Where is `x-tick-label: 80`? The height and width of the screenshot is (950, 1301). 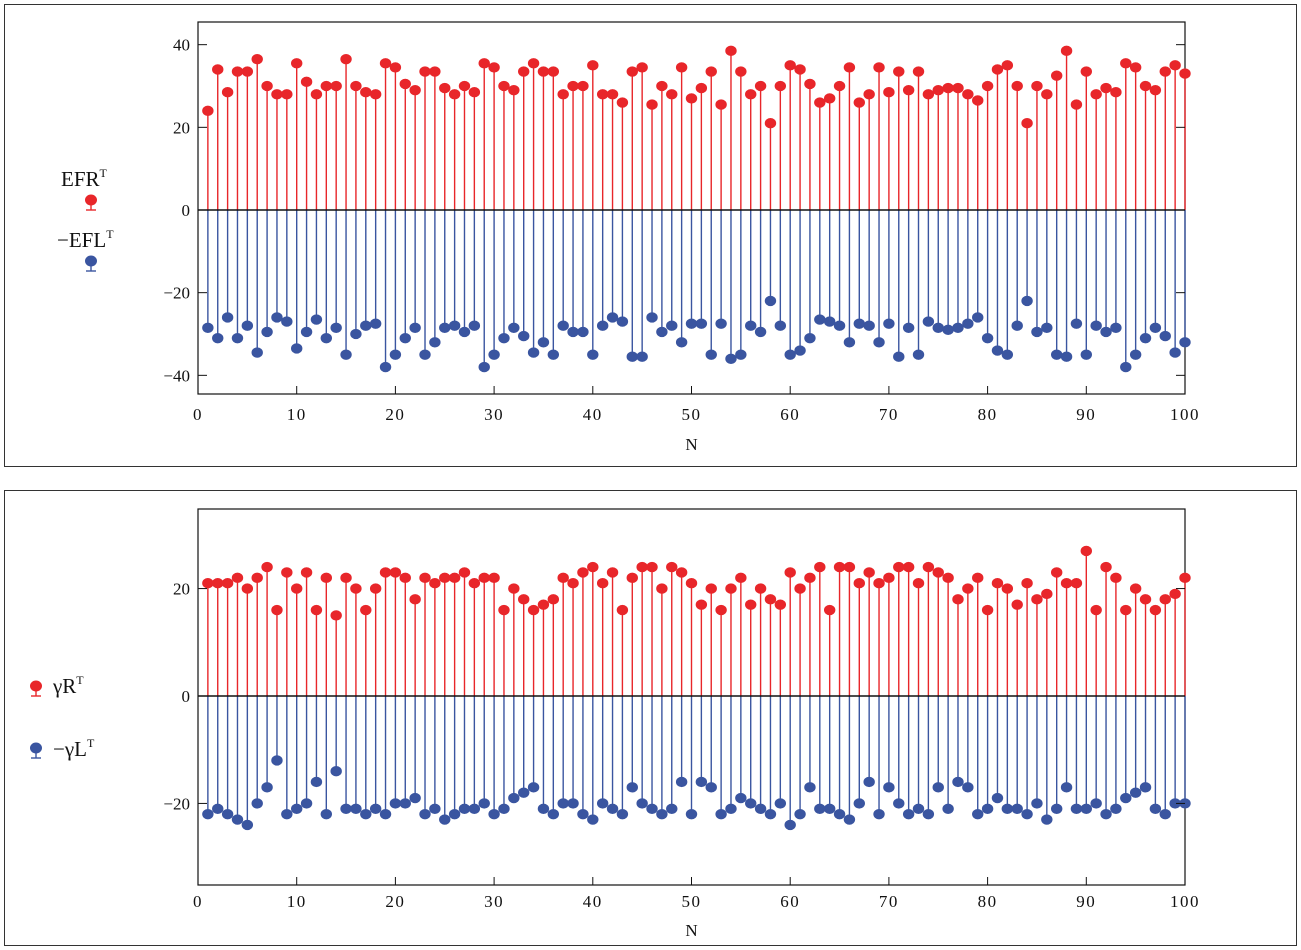
x-tick-label: 80 is located at coordinates (988, 414).